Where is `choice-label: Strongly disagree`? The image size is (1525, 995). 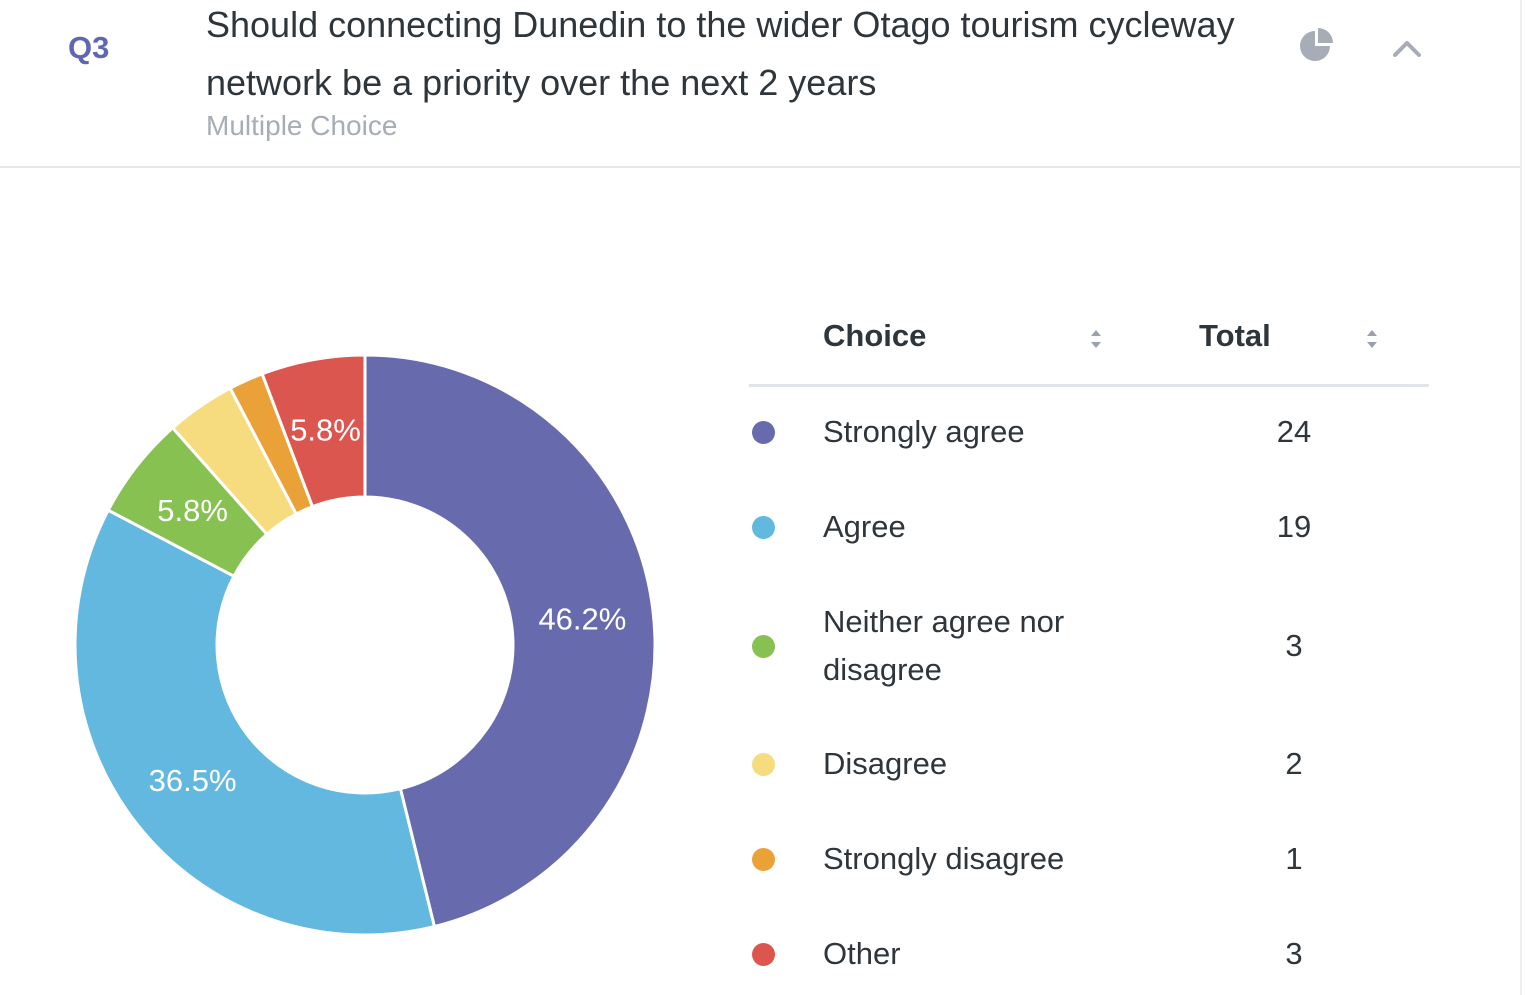 choice-label: Strongly disagree is located at coordinates (944, 858).